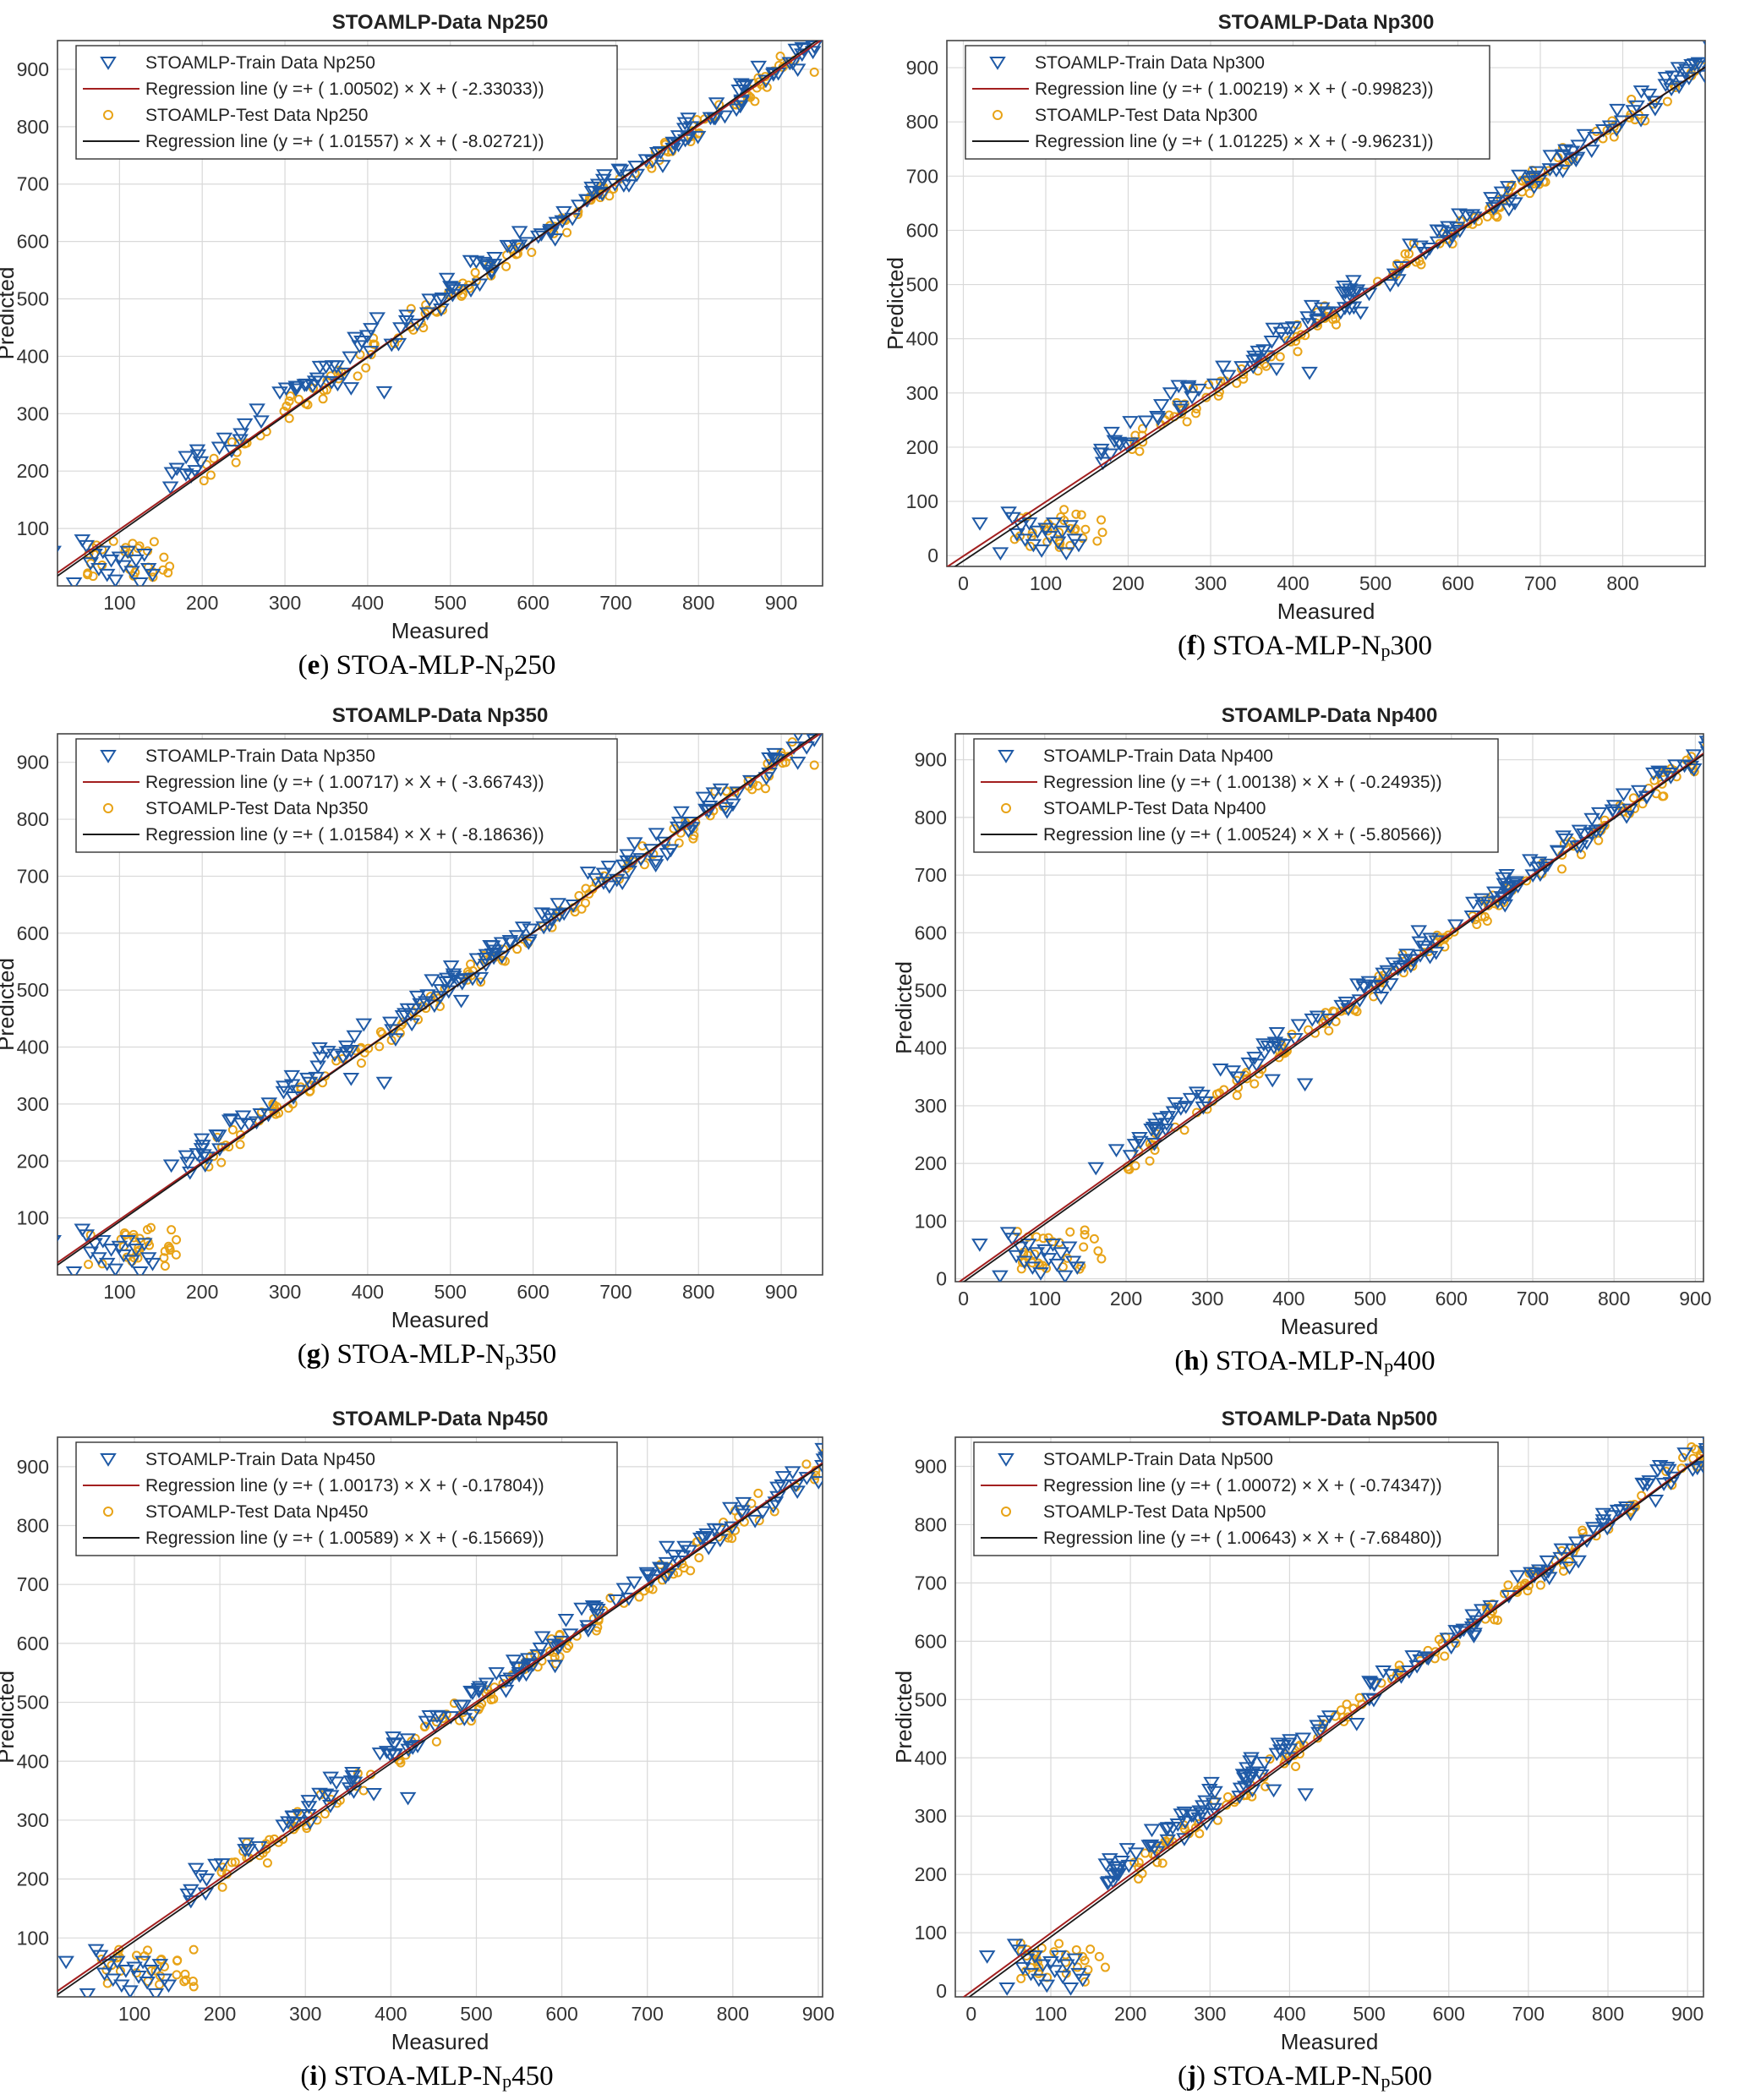  I want to click on x-tick-label: 600, so click(1449, 2014).